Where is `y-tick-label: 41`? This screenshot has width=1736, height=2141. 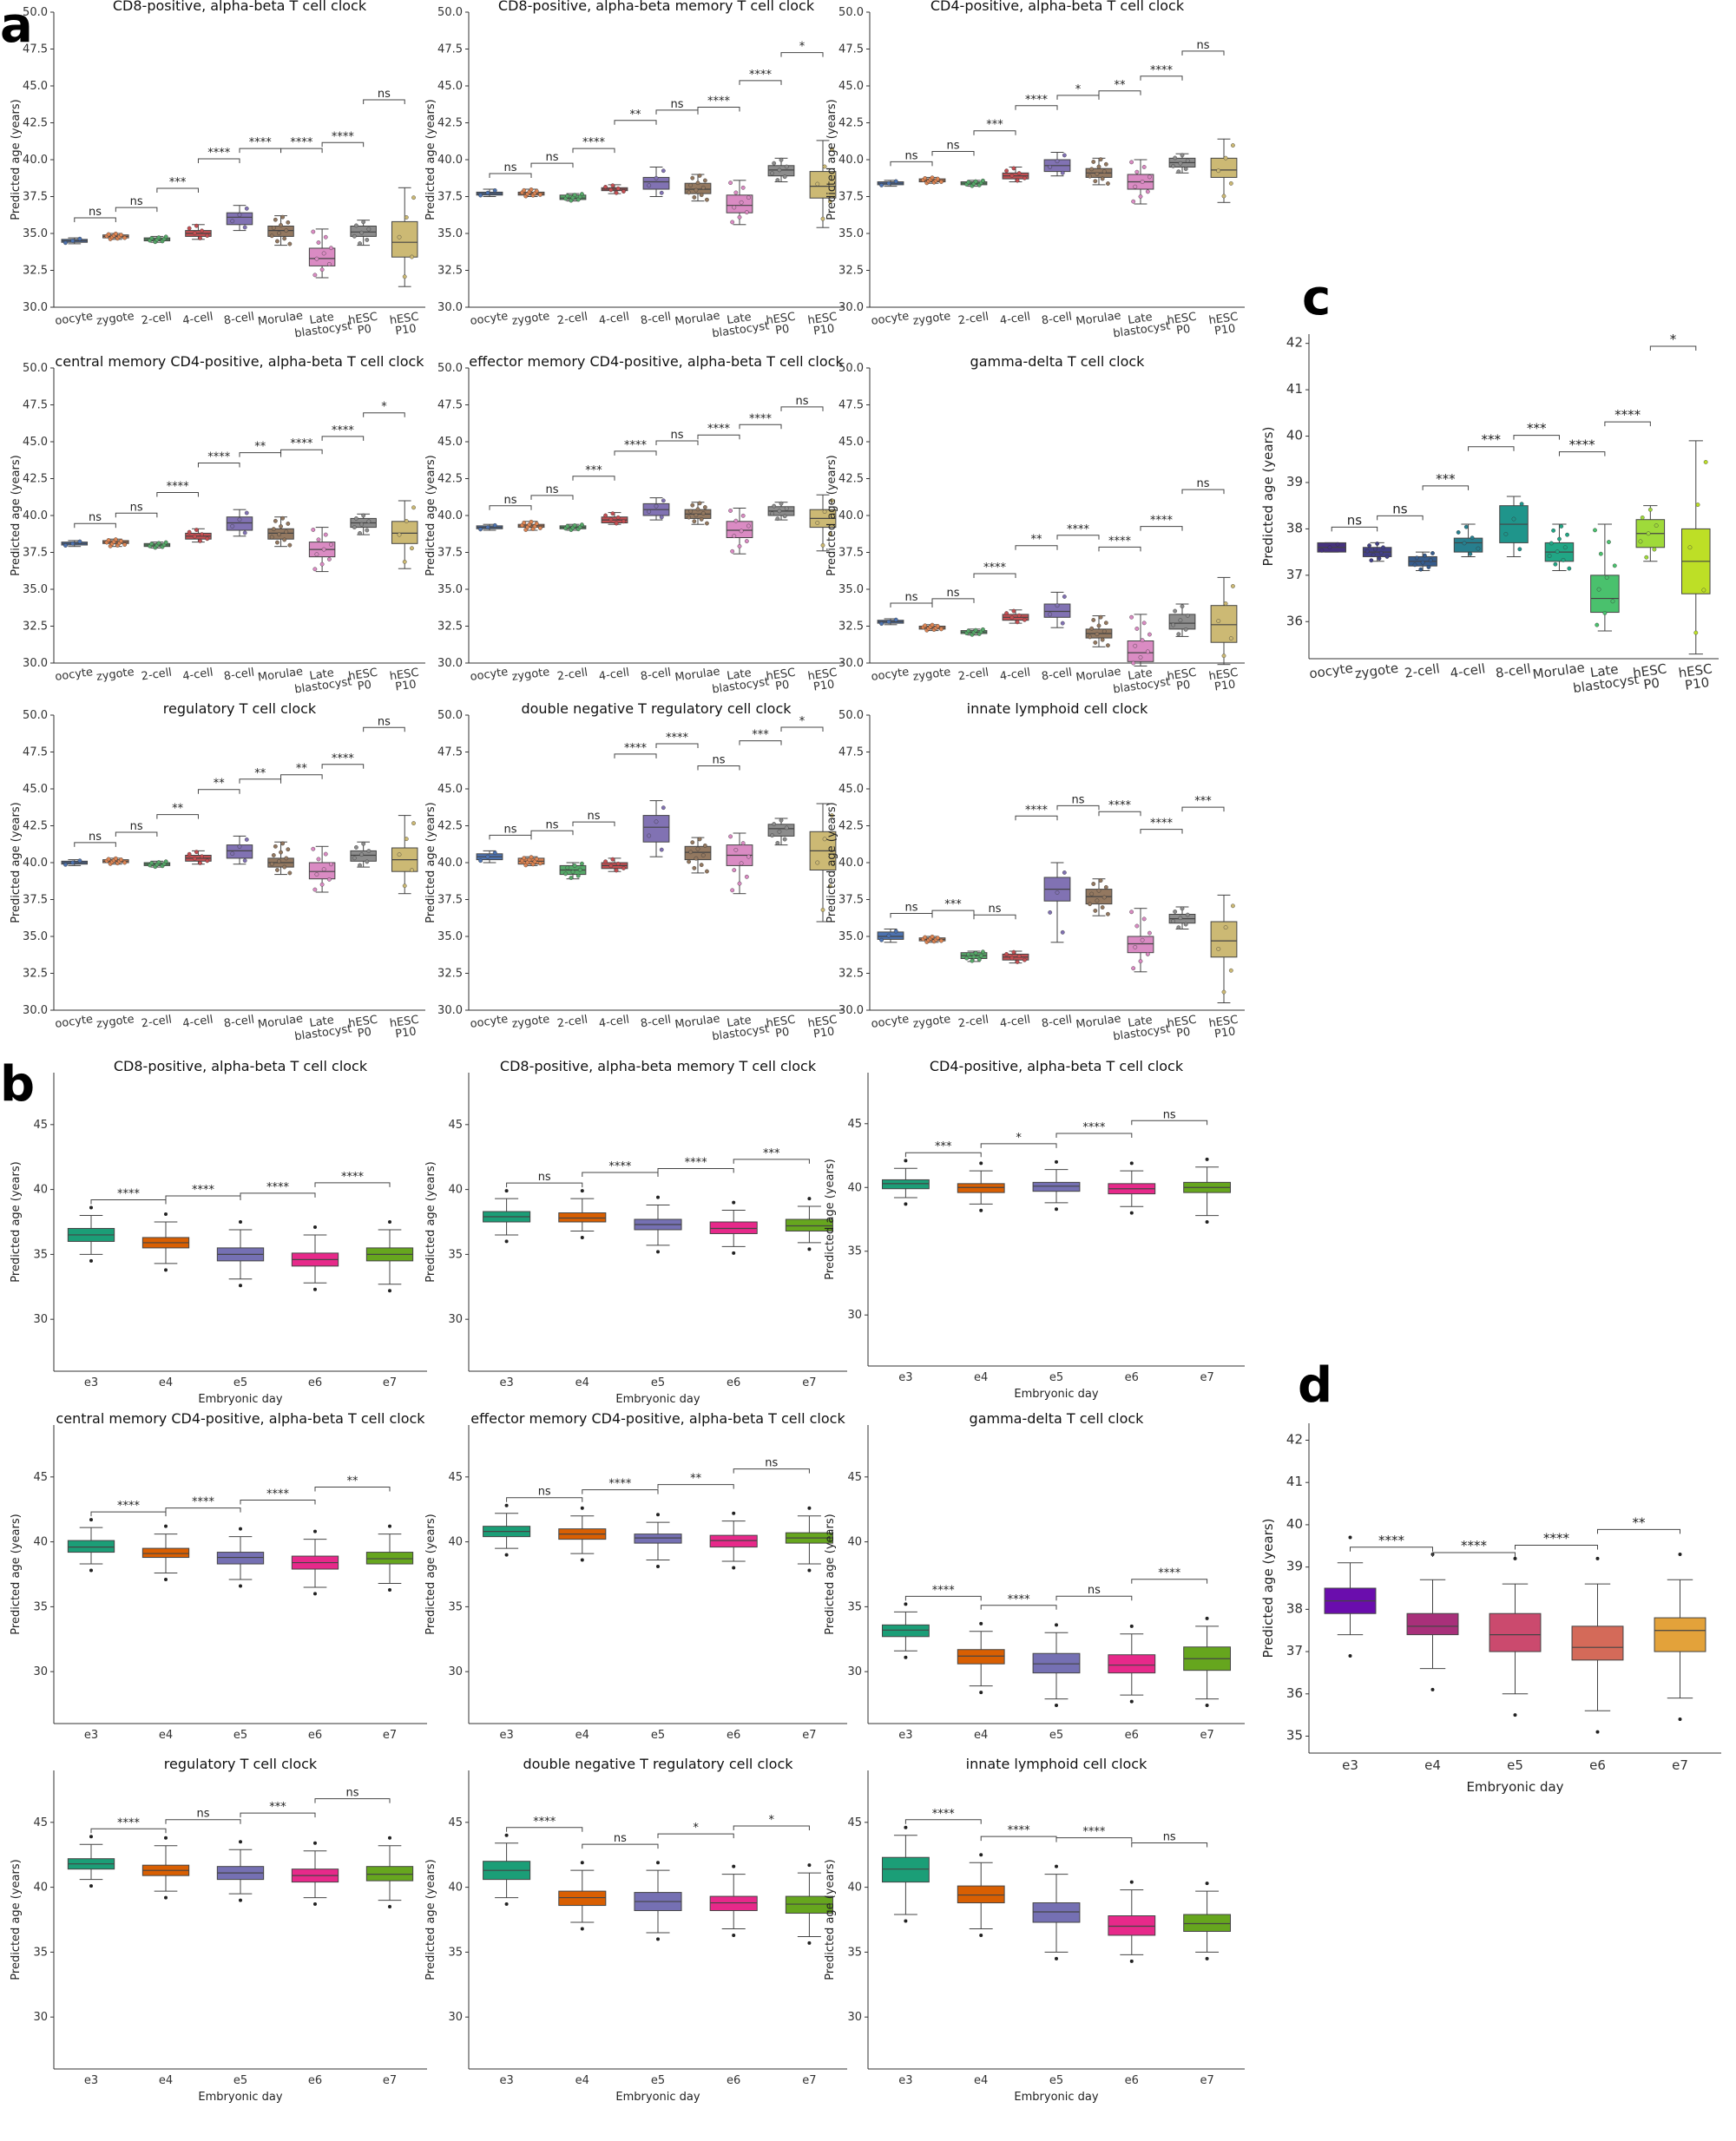
y-tick-label: 41 is located at coordinates (1294, 389).